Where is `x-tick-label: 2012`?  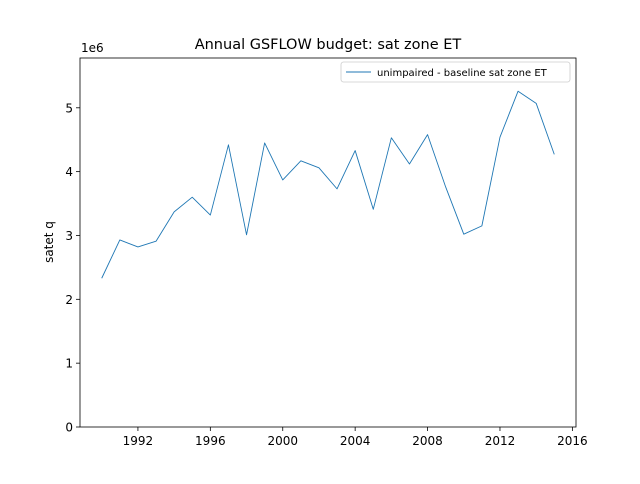 x-tick-label: 2012 is located at coordinates (500, 441).